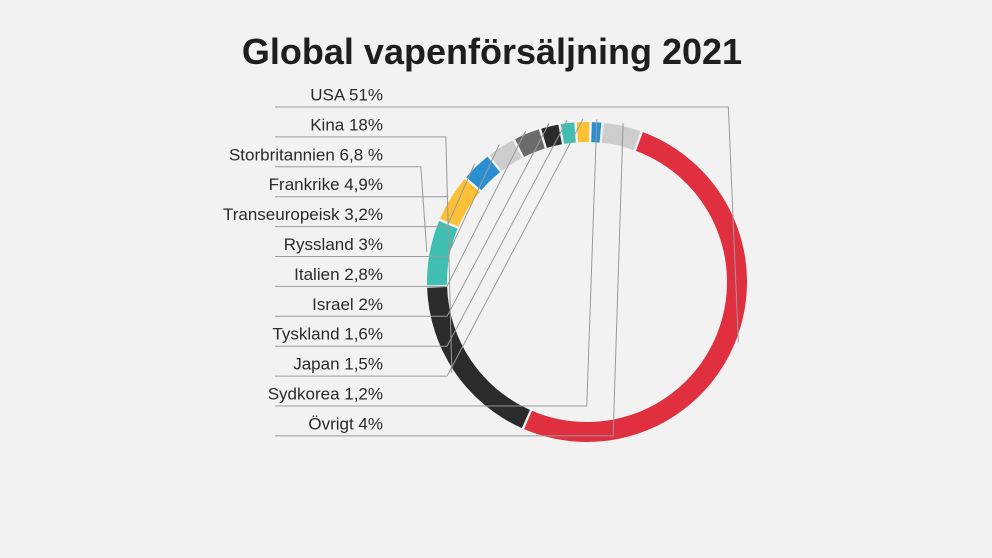 This screenshot has width=992, height=558. I want to click on label-israel: Israel 2%, so click(347, 304).